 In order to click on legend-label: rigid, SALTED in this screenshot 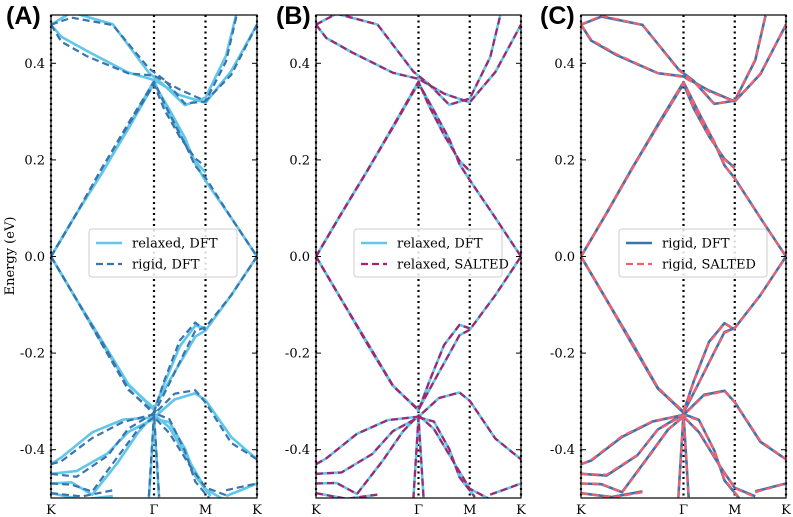, I will do `click(709, 265)`.